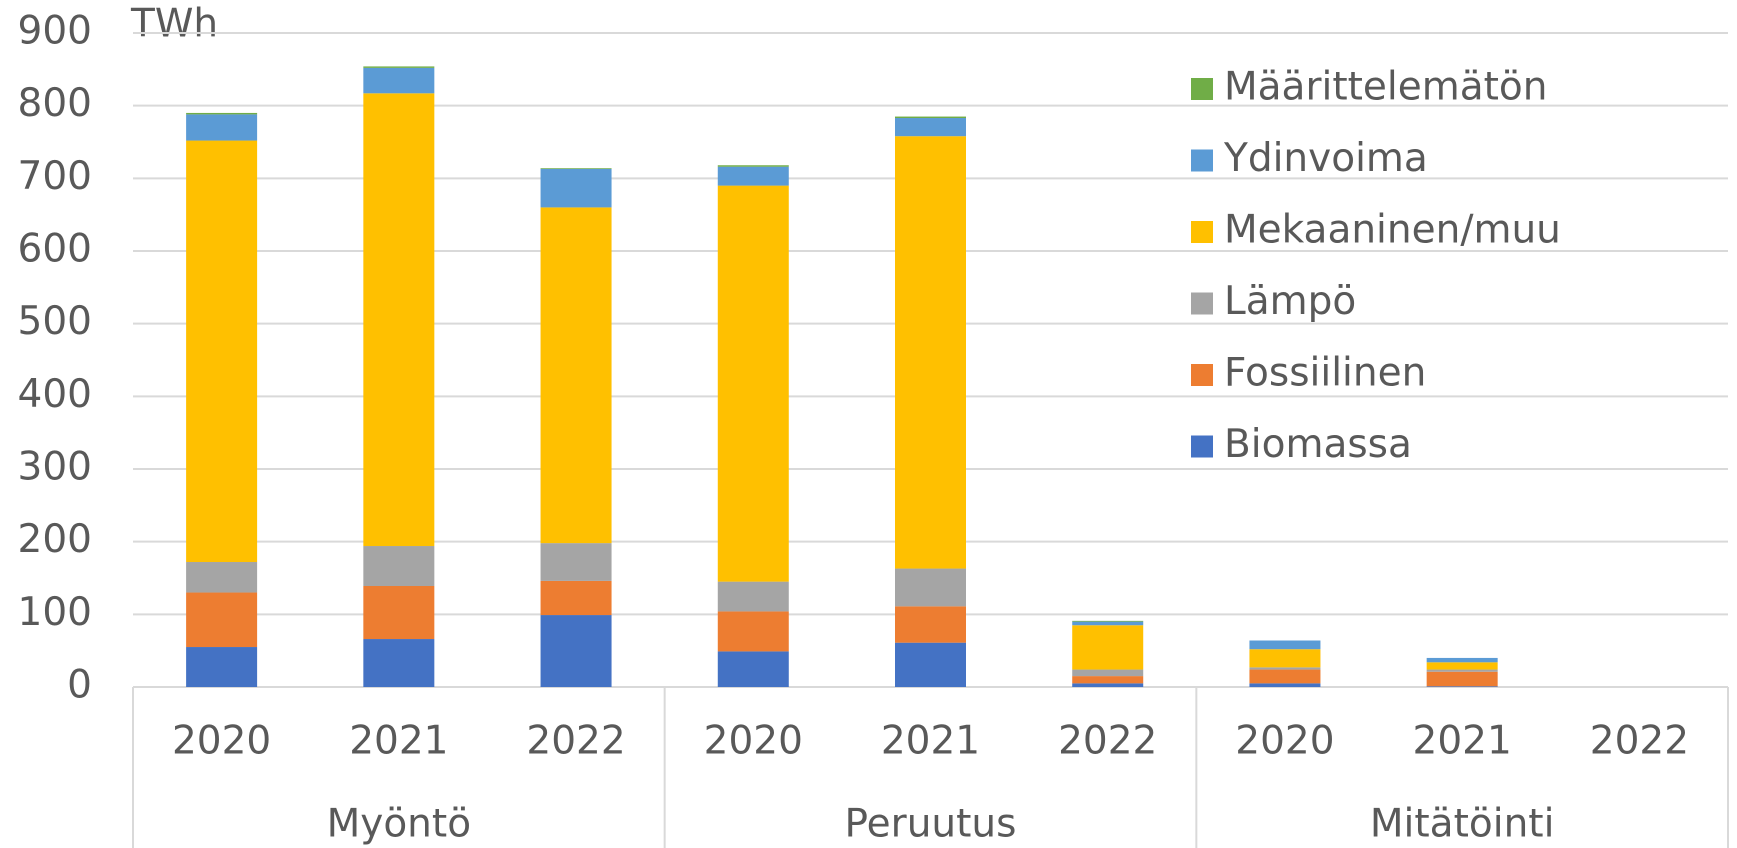 The width and height of the screenshot is (1737, 848). I want to click on y-tick-label: 200, so click(55, 539).